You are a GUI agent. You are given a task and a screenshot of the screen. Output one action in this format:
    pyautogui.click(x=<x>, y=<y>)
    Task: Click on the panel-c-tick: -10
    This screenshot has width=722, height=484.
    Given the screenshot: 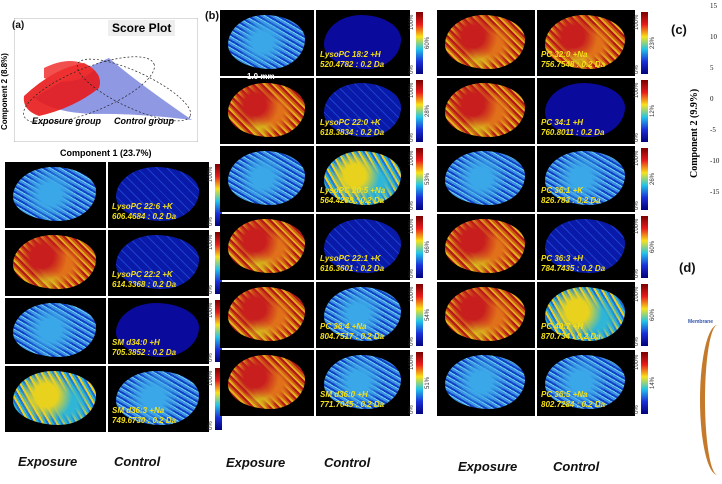 What is the action you would take?
    pyautogui.click(x=715, y=161)
    